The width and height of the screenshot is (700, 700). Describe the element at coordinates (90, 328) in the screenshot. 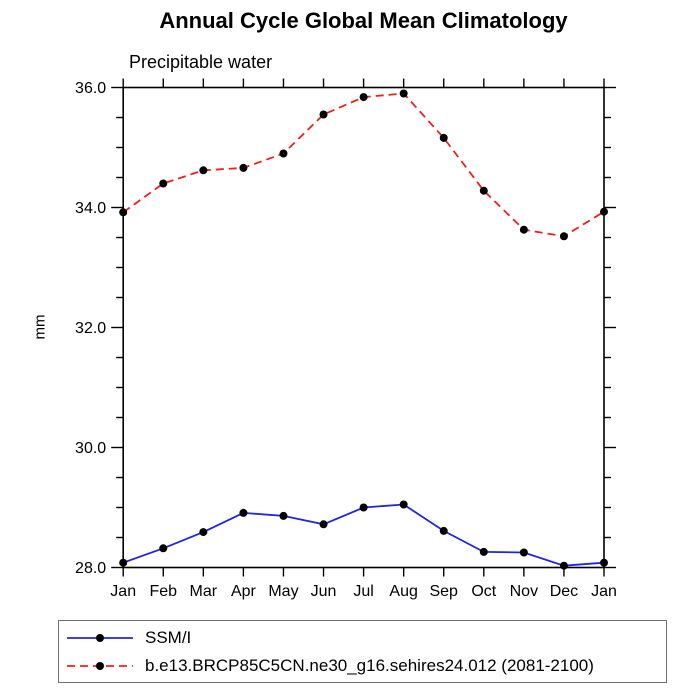

I see `y-tick-label: 32.0` at that location.